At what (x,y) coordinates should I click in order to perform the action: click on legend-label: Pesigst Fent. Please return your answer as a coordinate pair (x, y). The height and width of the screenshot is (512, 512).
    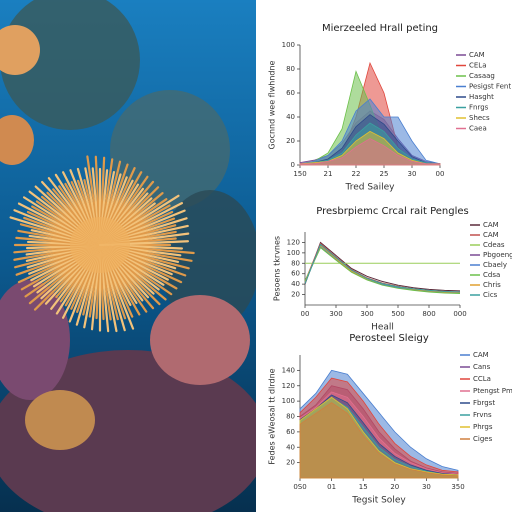
    Looking at the image, I should click on (490, 87).